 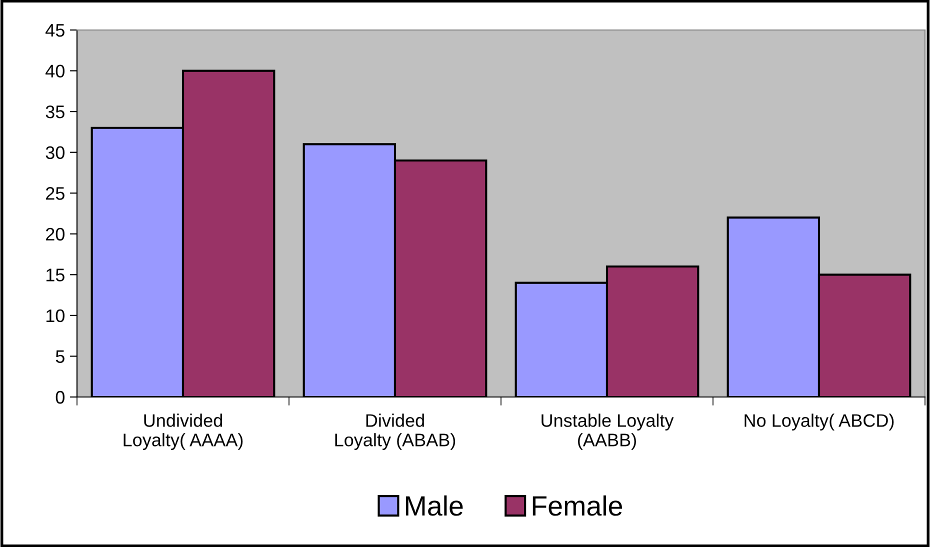 What do you see at coordinates (608, 432) in the screenshot?
I see `x-tick-label: Unstable Loyalty (AABB)` at bounding box center [608, 432].